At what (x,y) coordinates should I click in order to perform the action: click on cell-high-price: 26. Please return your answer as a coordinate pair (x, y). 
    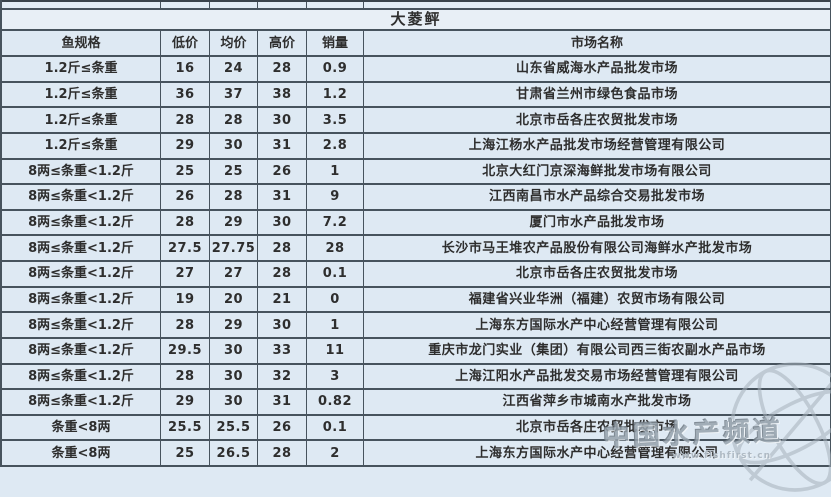
    Looking at the image, I should click on (282, 427).